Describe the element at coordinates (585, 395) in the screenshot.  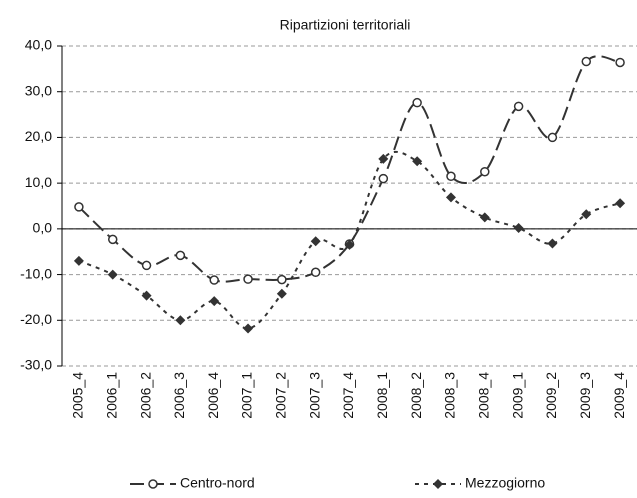
I see `x-tick-label: 2009_3` at that location.